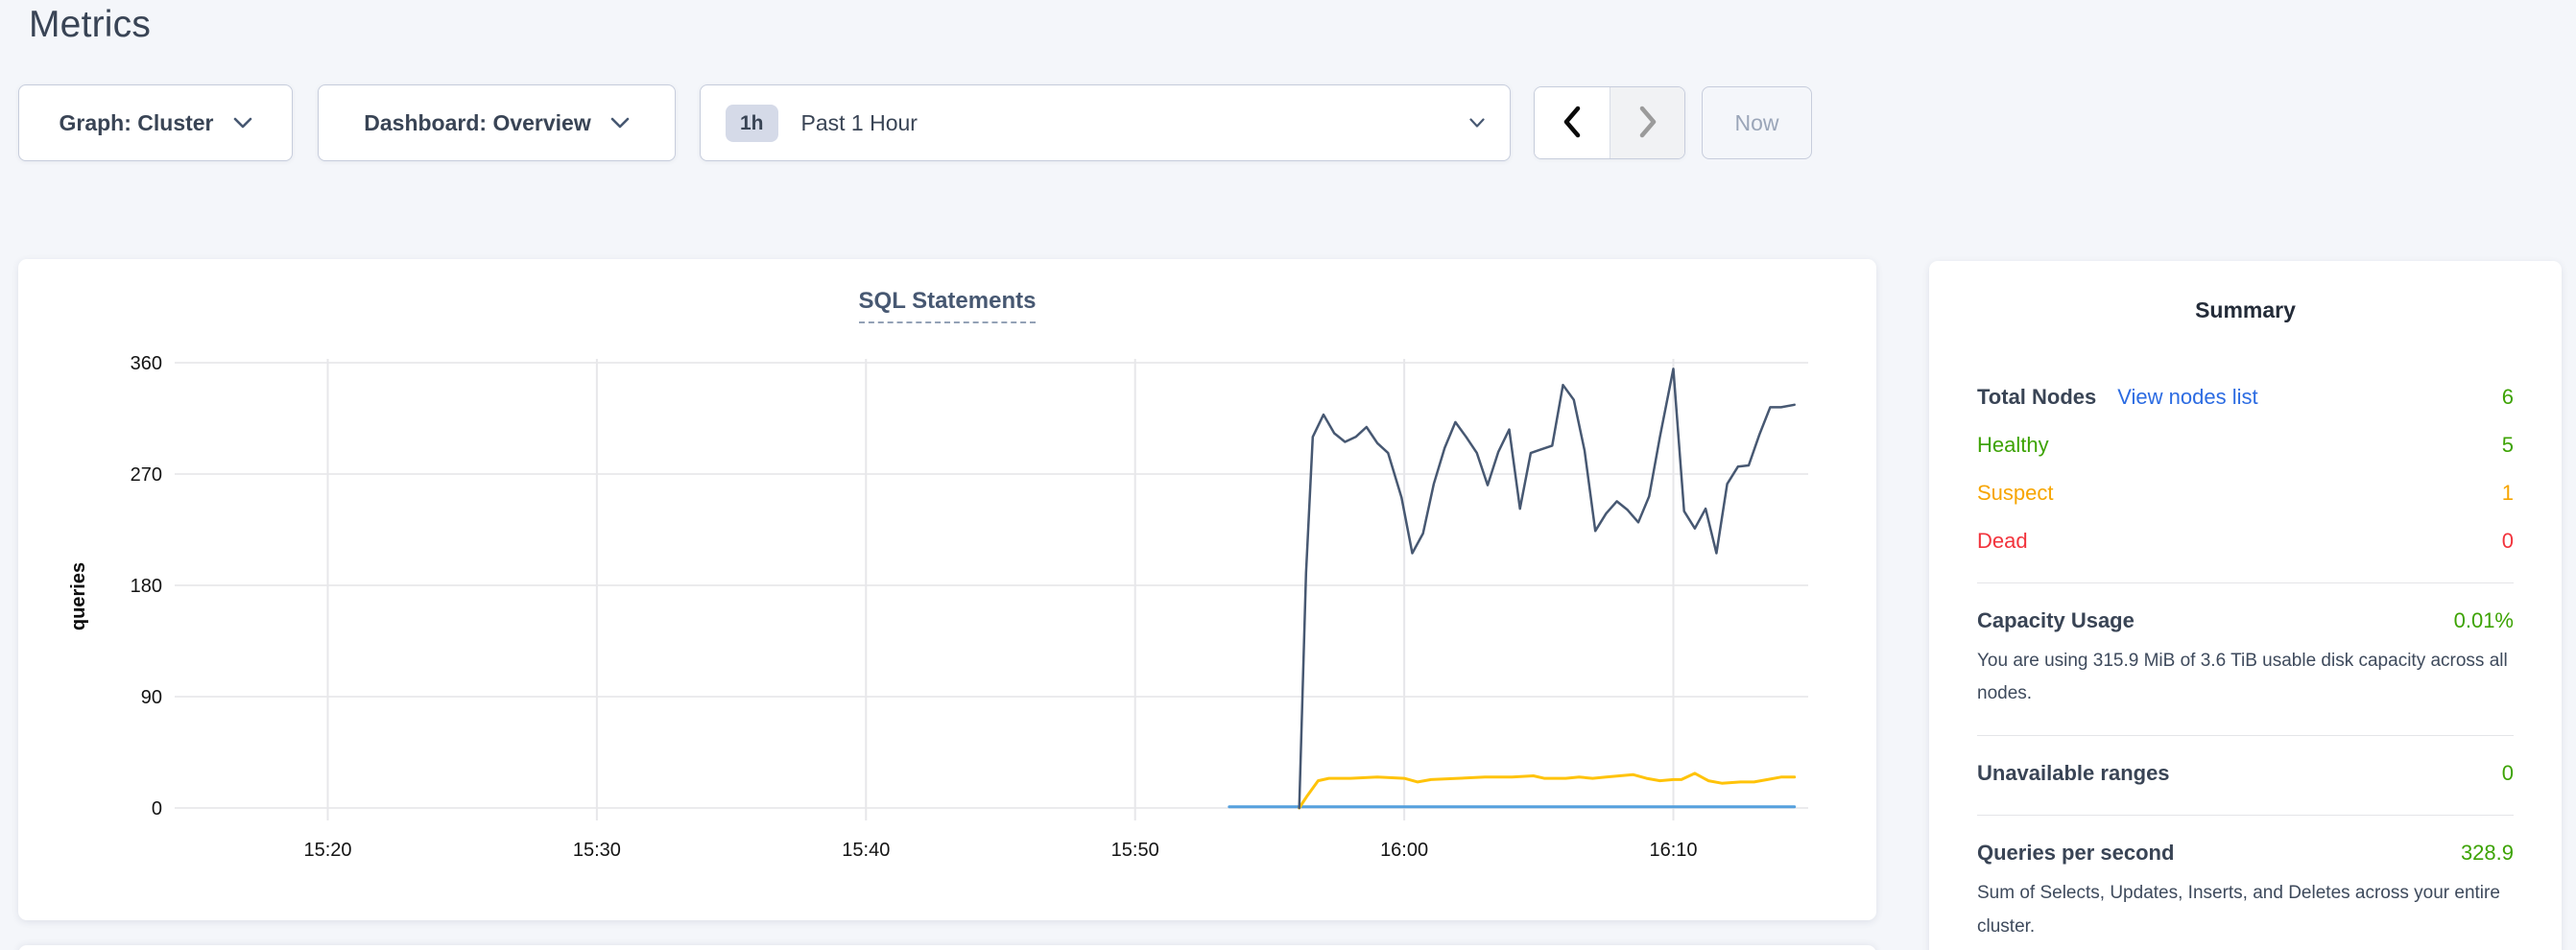 Image resolution: width=2576 pixels, height=950 pixels. What do you see at coordinates (1673, 850) in the screenshot?
I see `x-tick-label: 16:10` at bounding box center [1673, 850].